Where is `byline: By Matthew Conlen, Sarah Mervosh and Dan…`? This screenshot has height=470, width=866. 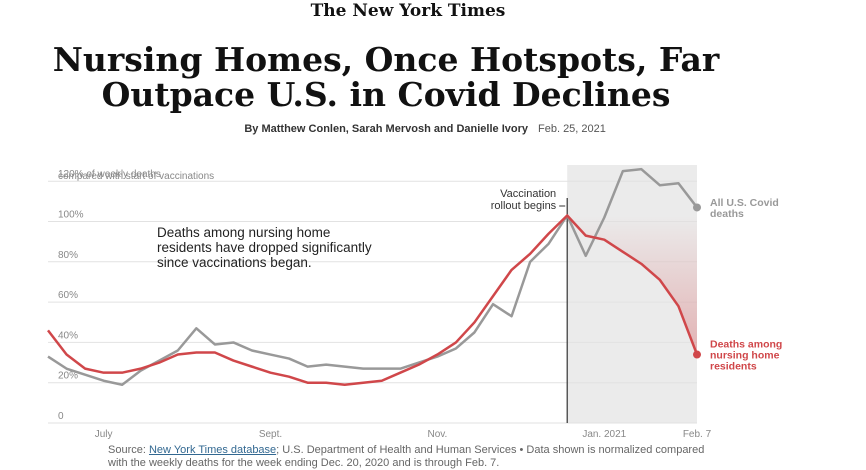
byline: By Matthew Conlen, Sarah Mervosh and Dan… is located at coordinates (386, 129).